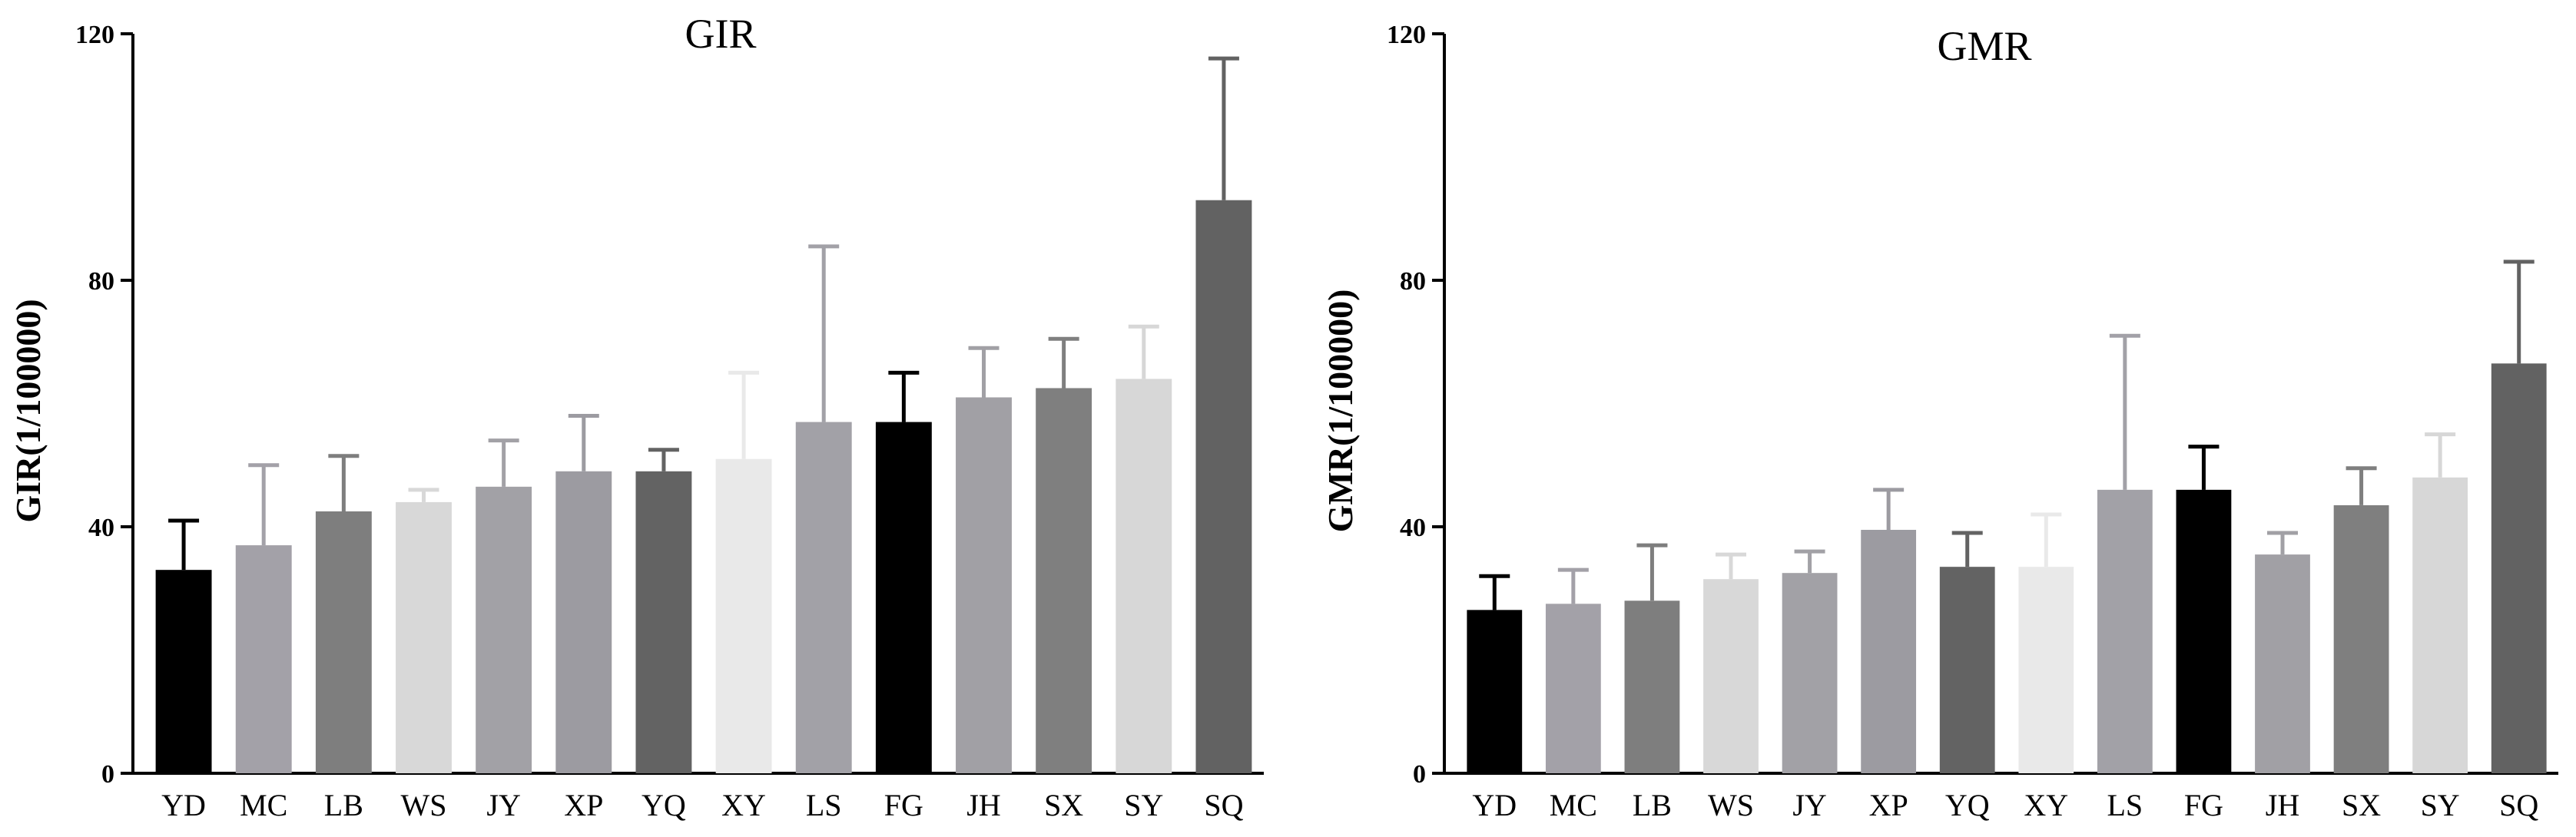 The image size is (2576, 837). I want to click on gir-category-label-jh: JH, so click(983, 805).